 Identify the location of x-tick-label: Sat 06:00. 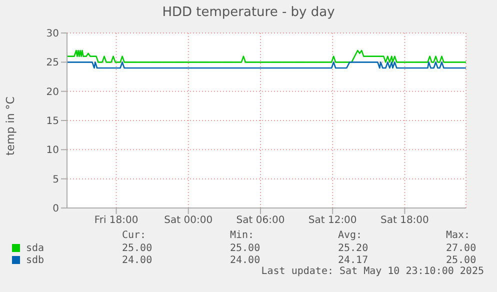
(260, 220).